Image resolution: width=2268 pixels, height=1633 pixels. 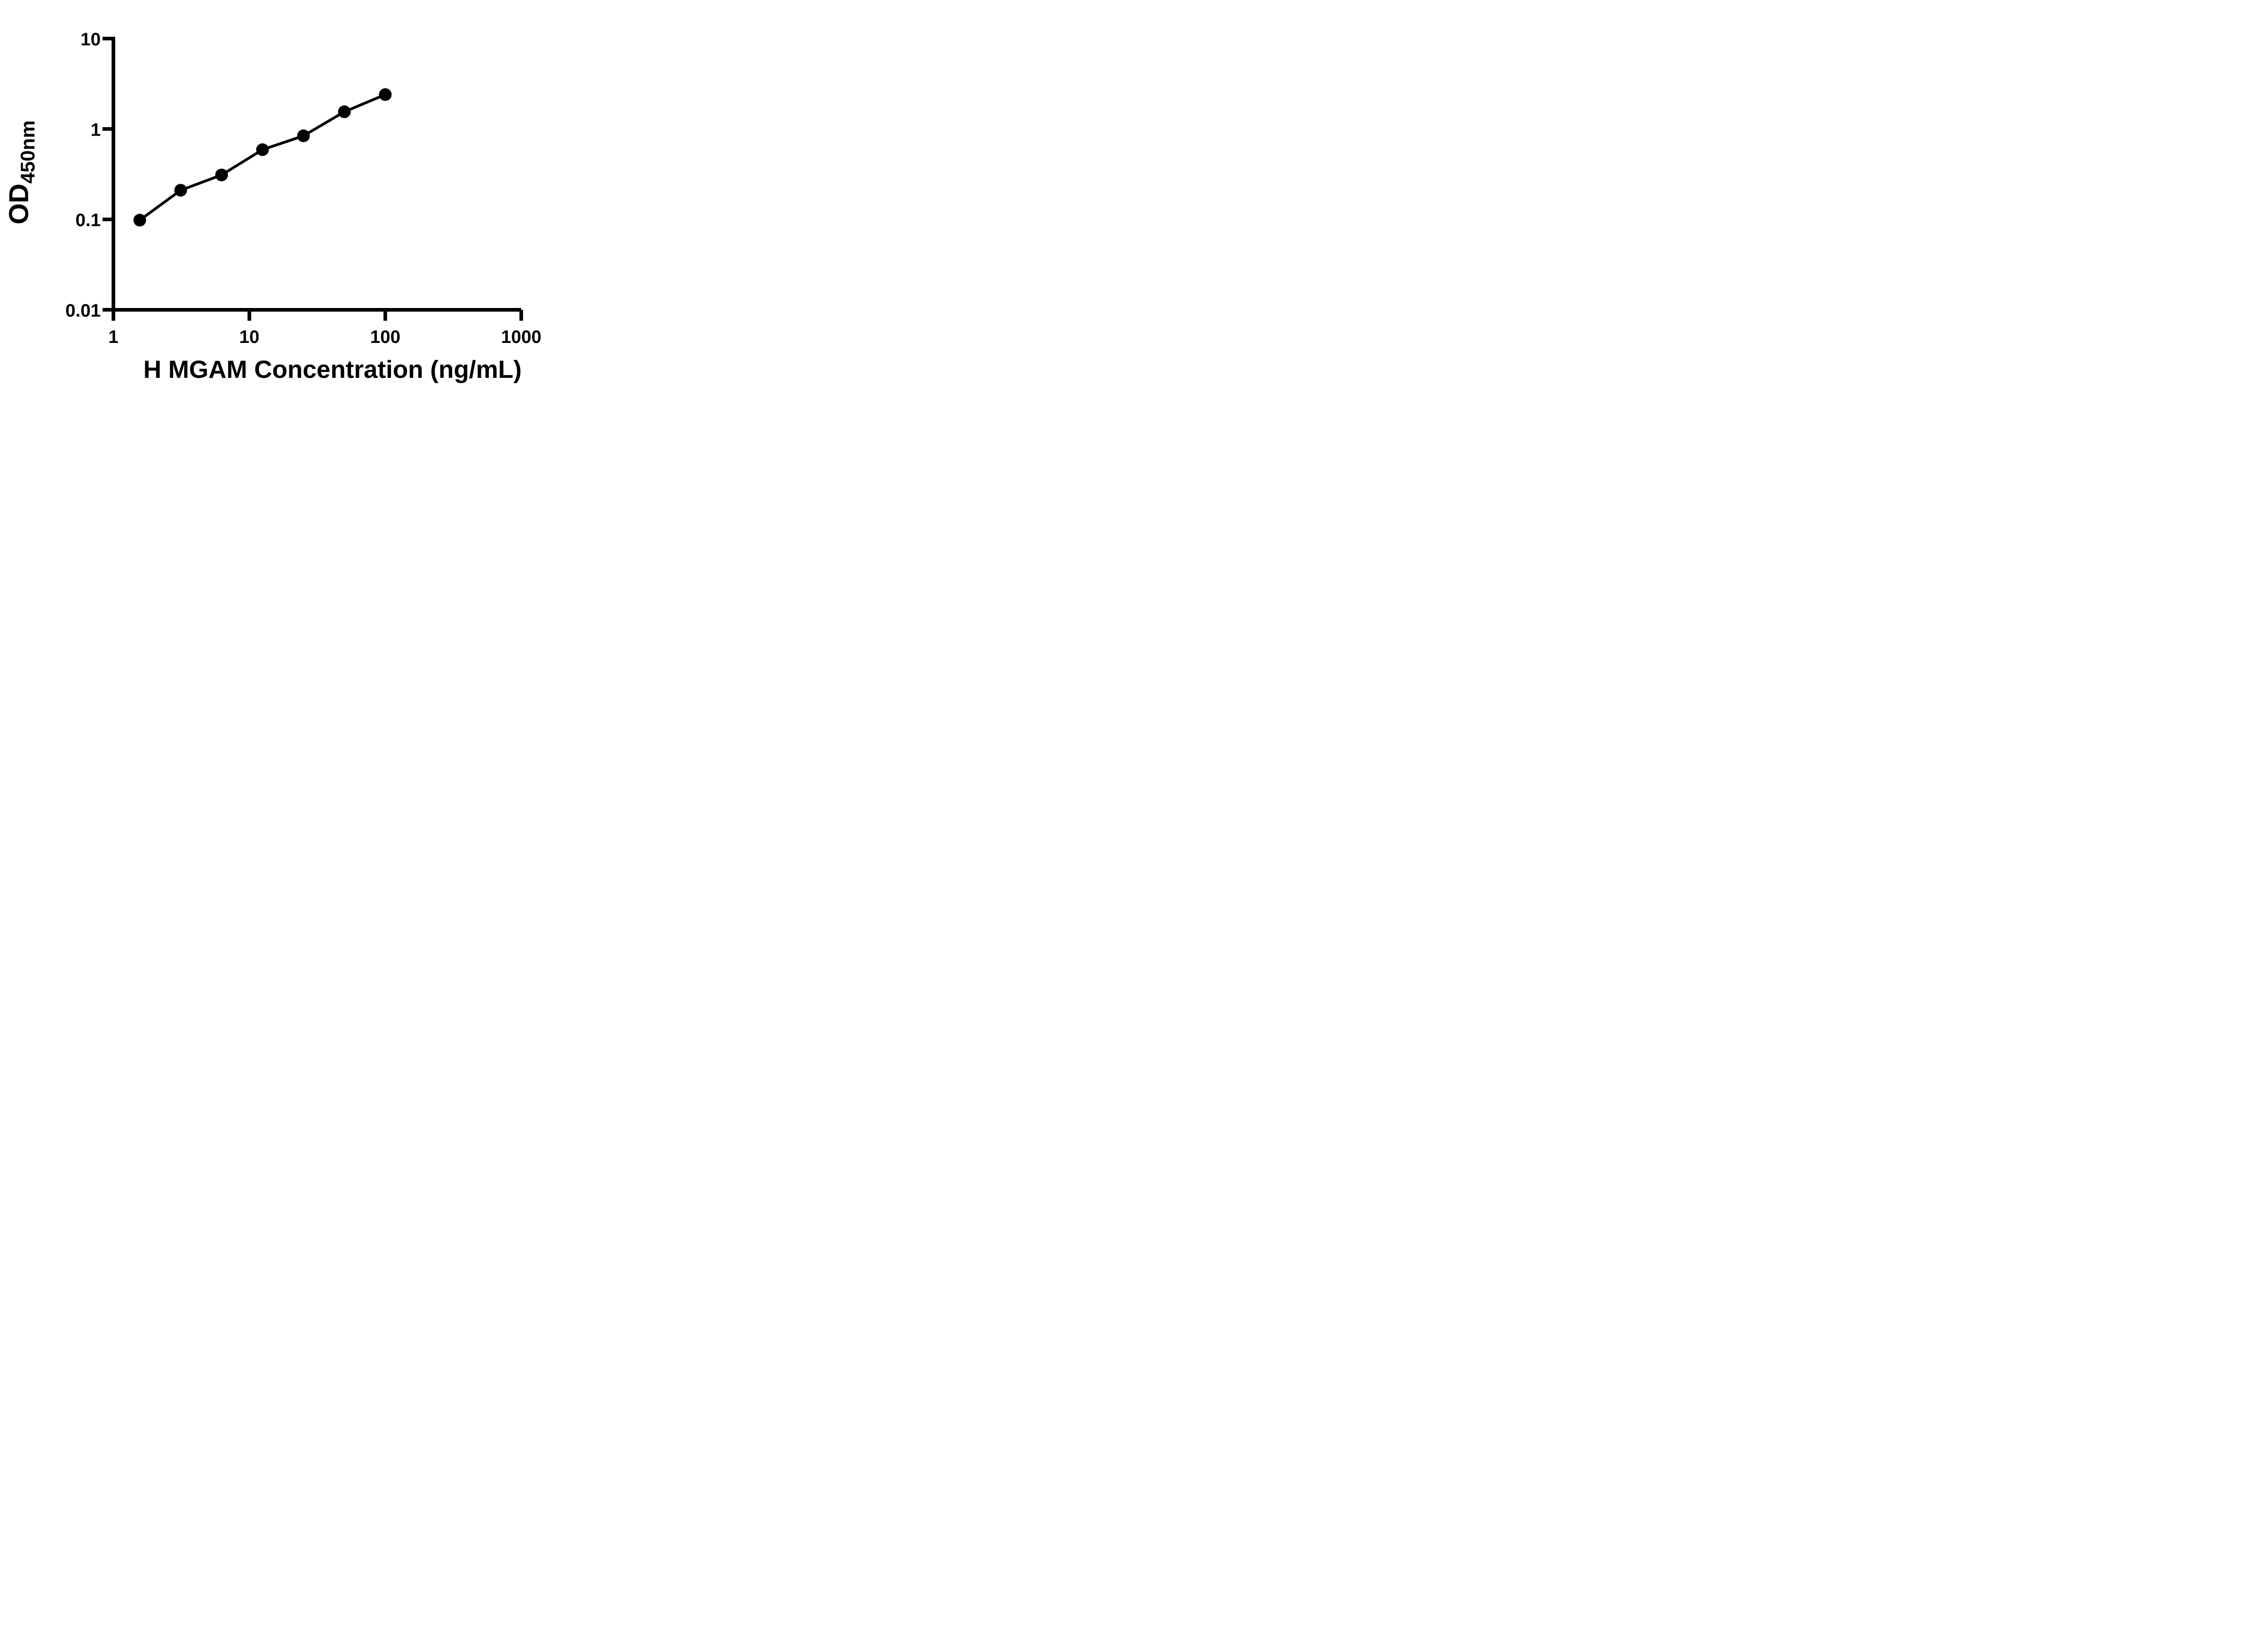 I want to click on y-tick-label: 1, so click(x=96, y=130).